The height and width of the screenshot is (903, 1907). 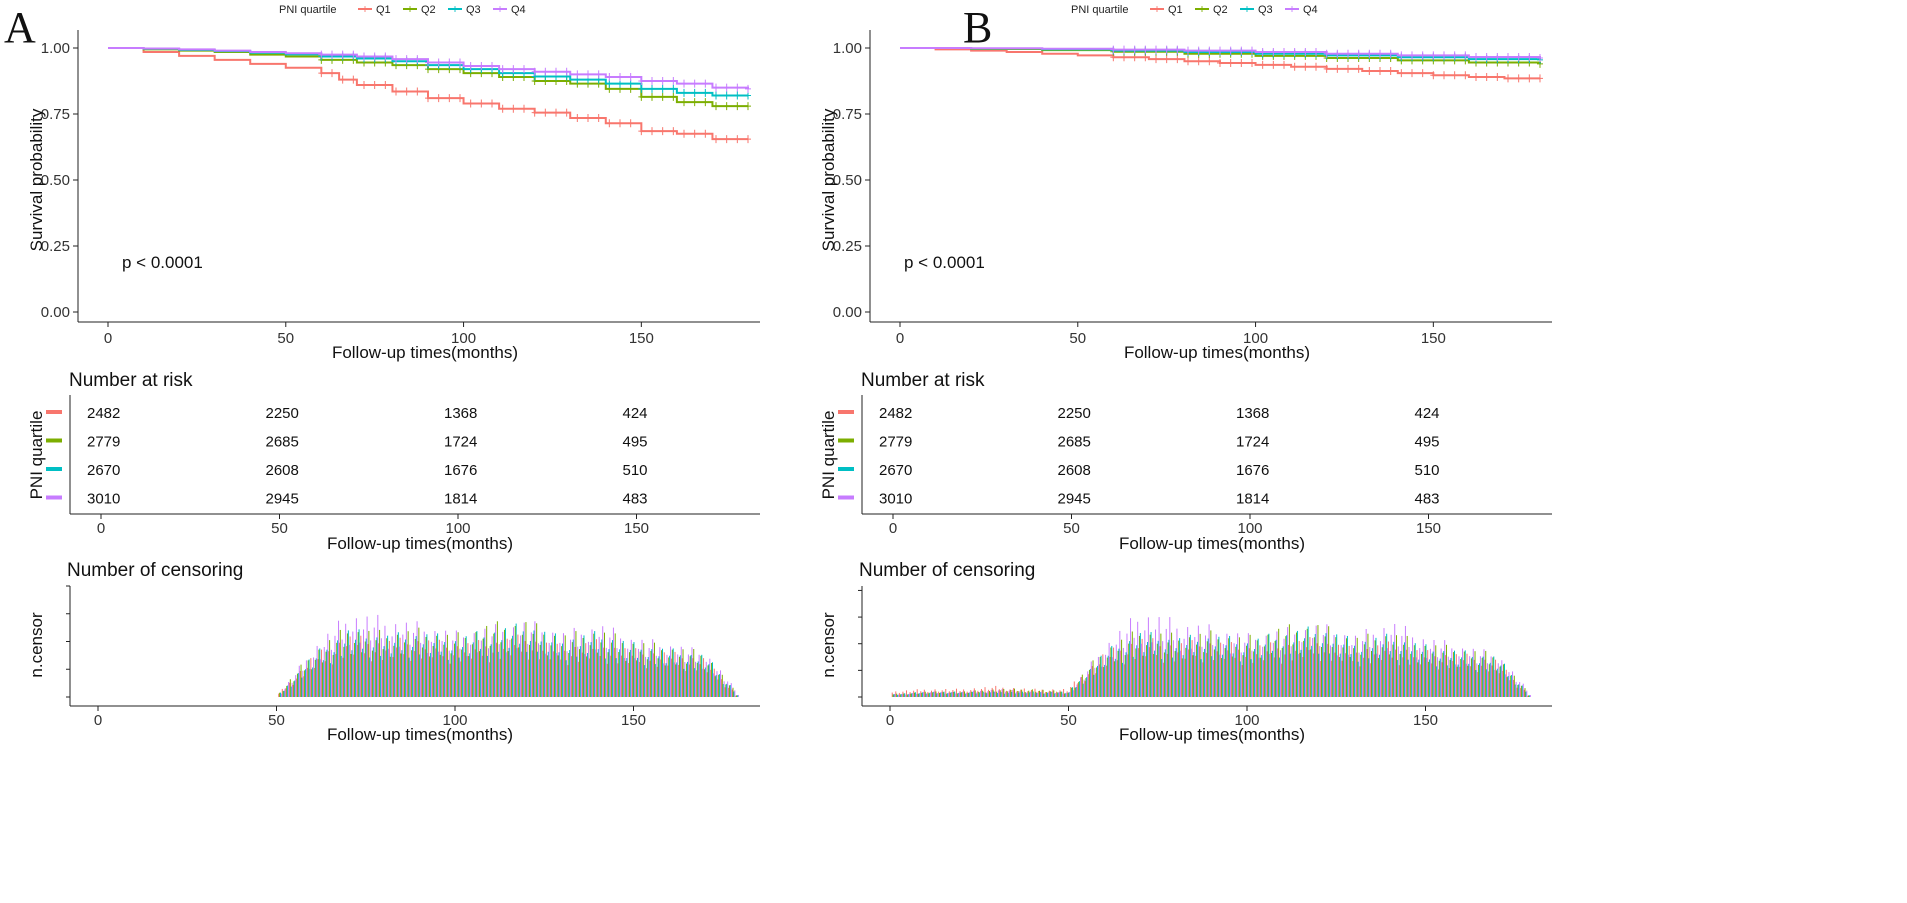 What do you see at coordinates (895, 499) in the screenshot?
I see `risk-cell: 3010` at bounding box center [895, 499].